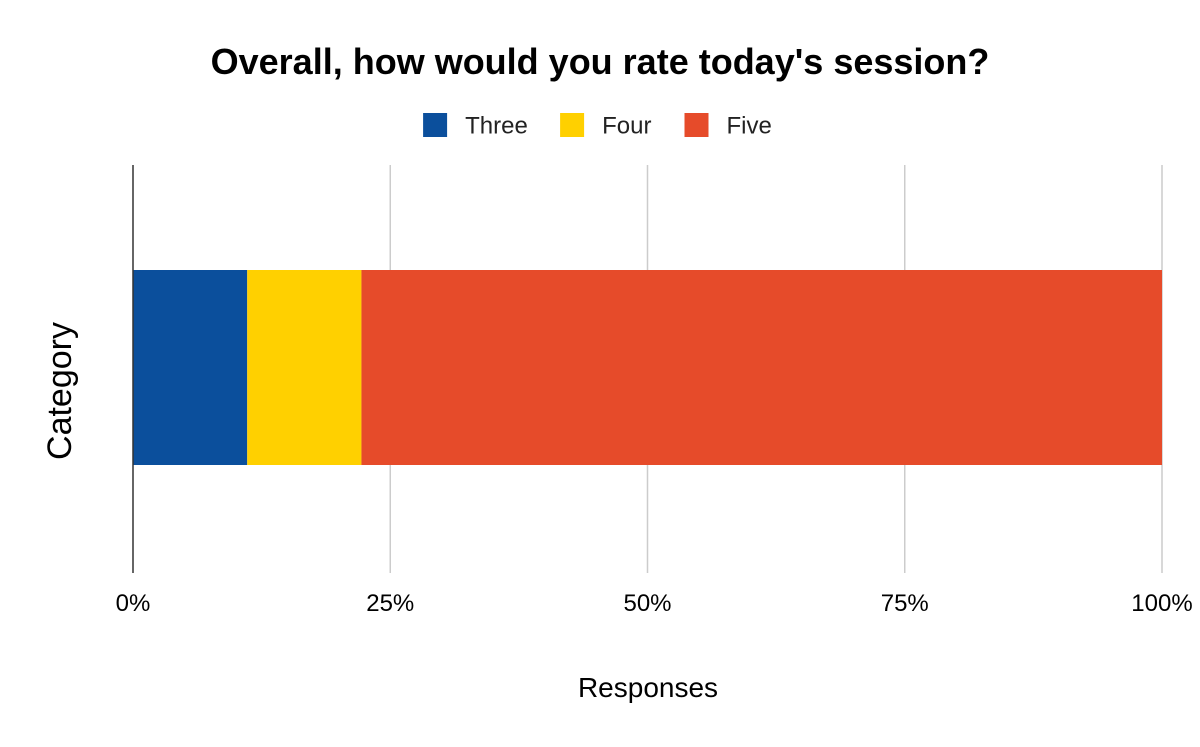  What do you see at coordinates (597, 126) in the screenshot?
I see `legend: Three Four Five` at bounding box center [597, 126].